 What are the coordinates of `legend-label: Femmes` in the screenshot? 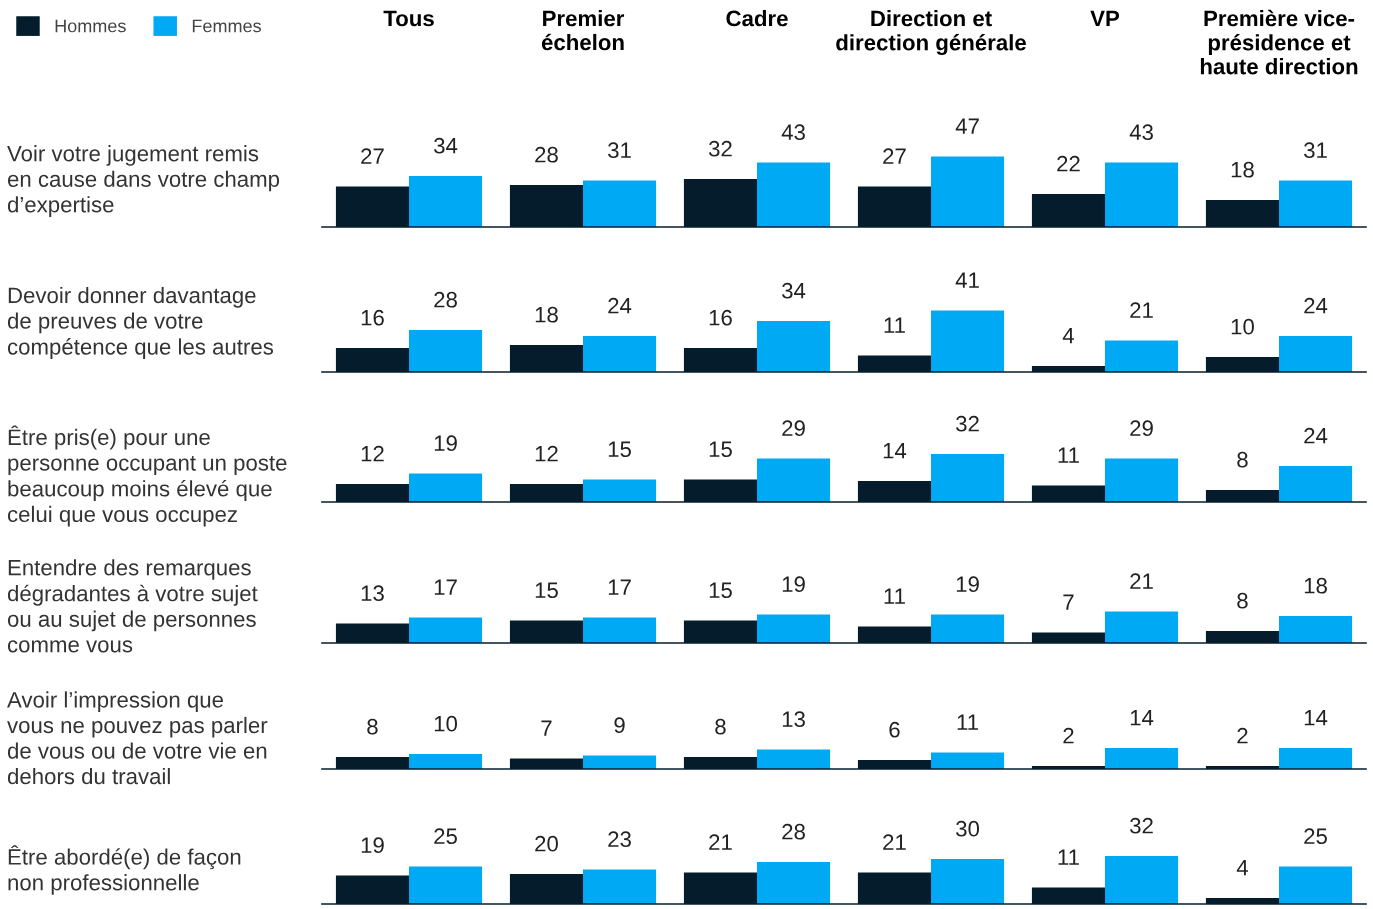 It's located at (226, 26).